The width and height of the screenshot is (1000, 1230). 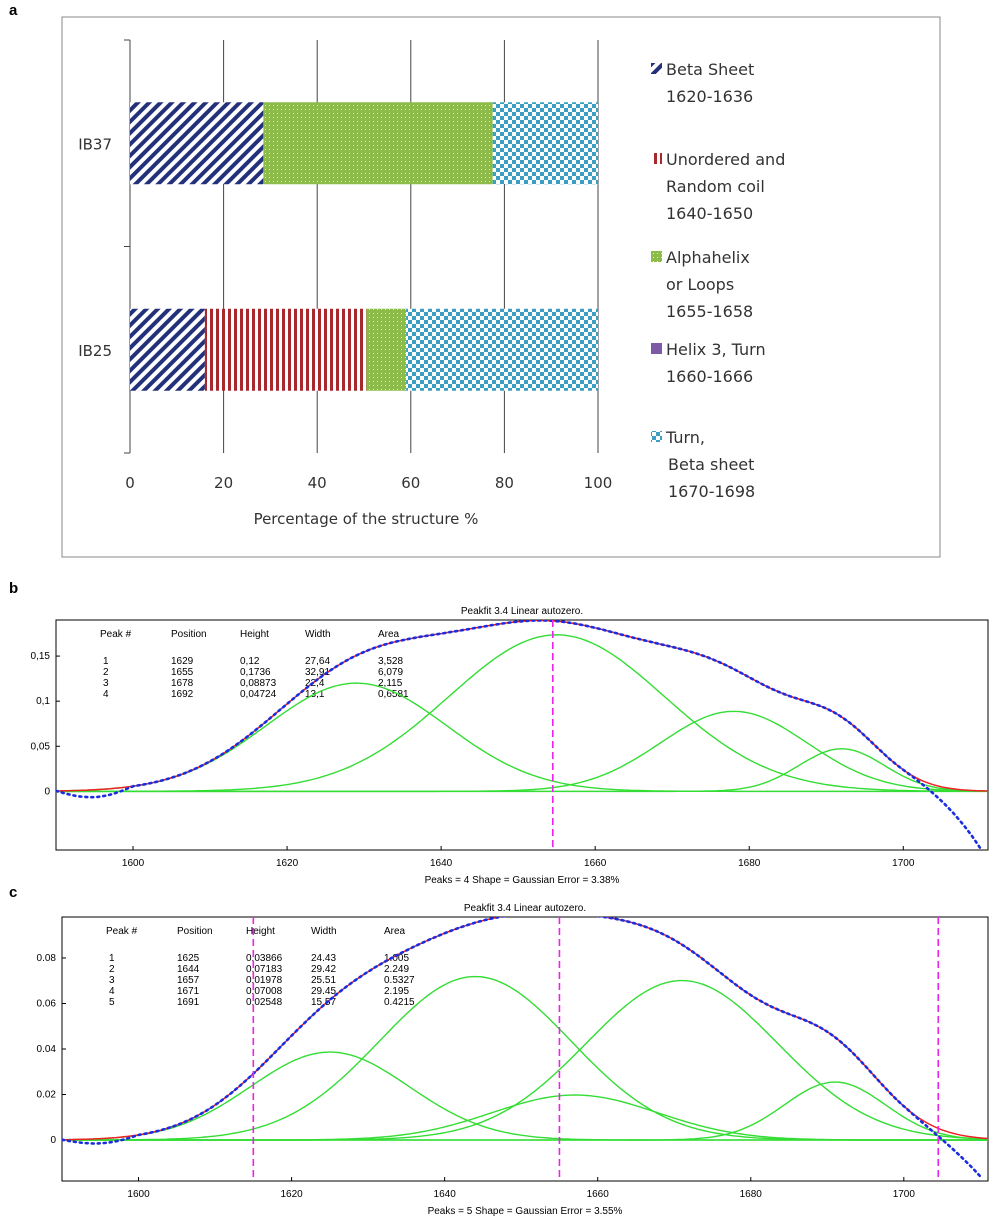 What do you see at coordinates (14, 588) in the screenshot?
I see `panel-label-b: b` at bounding box center [14, 588].